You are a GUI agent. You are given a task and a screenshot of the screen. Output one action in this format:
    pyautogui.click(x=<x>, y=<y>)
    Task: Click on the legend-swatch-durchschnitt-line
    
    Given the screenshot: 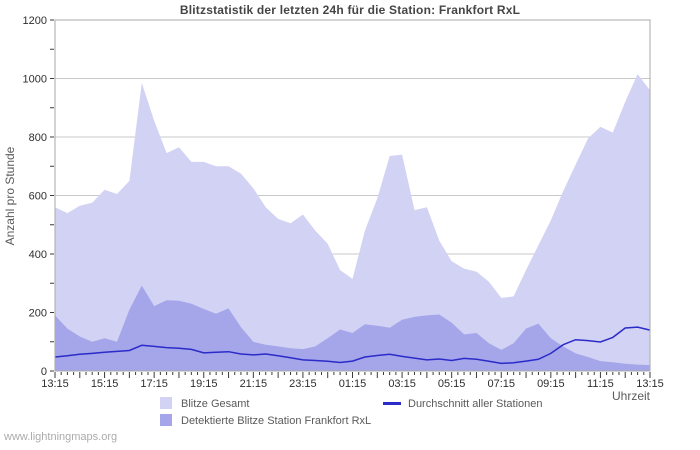 What is the action you would take?
    pyautogui.click(x=392, y=403)
    